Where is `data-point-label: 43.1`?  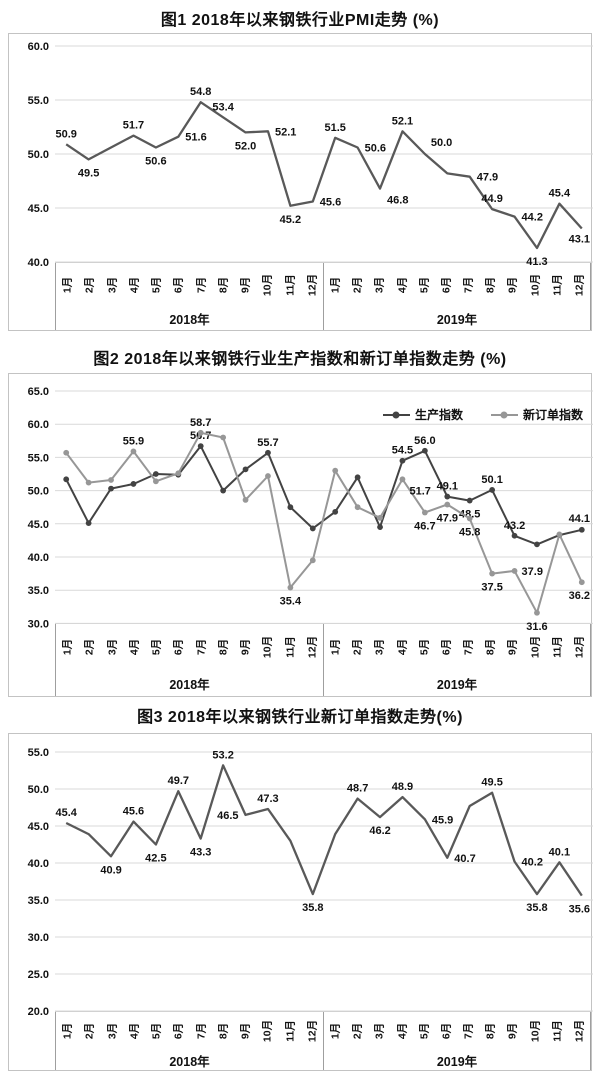 data-point-label: 43.1 is located at coordinates (579, 240).